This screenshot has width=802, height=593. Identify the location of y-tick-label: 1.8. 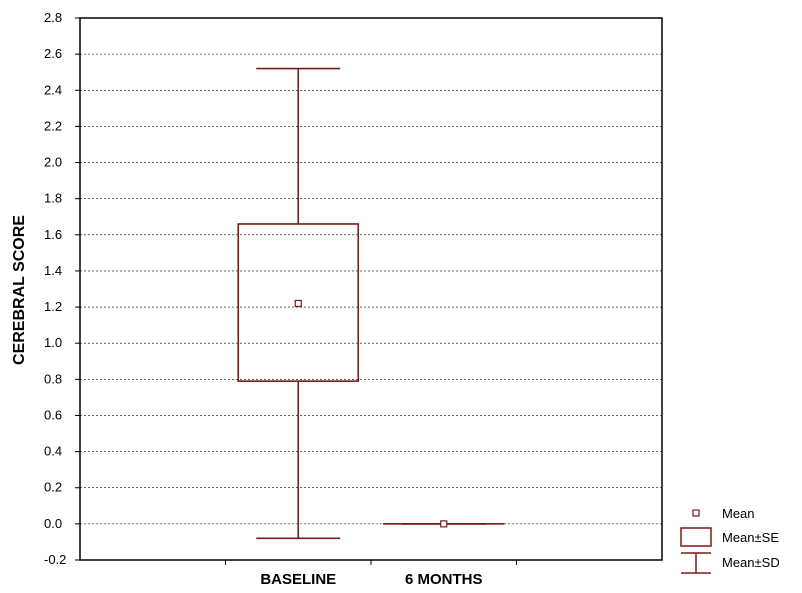
(53, 198).